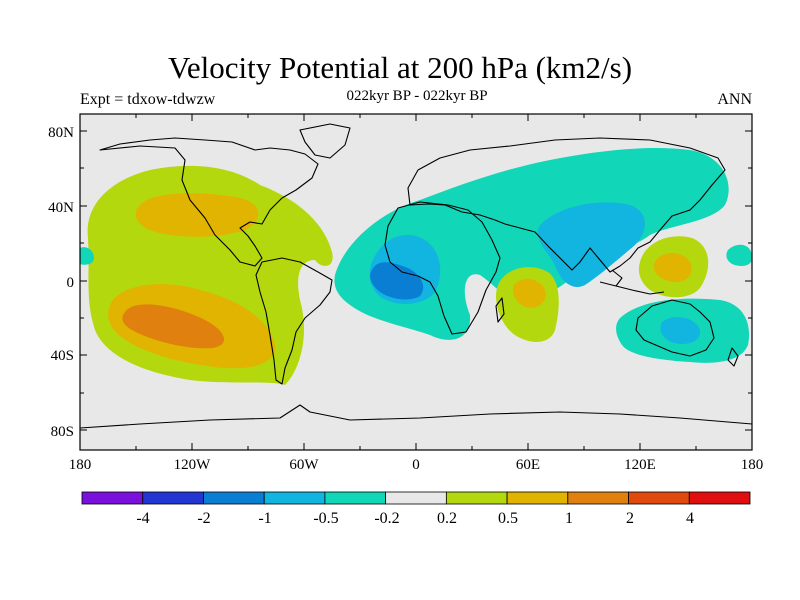  I want to click on colorbar-label: 4, so click(690, 518).